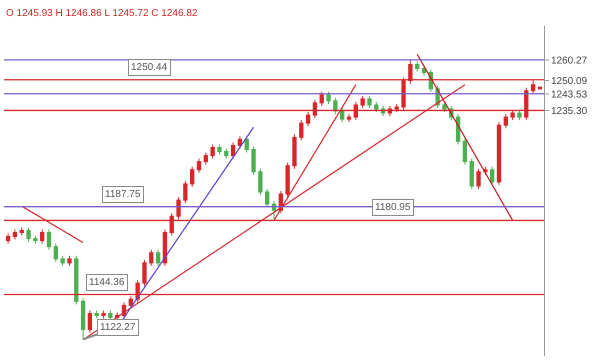  What do you see at coordinates (102, 13) in the screenshot?
I see `text: O 1245.93 H 1246.86 L 1245.72 C 1246.82` at bounding box center [102, 13].